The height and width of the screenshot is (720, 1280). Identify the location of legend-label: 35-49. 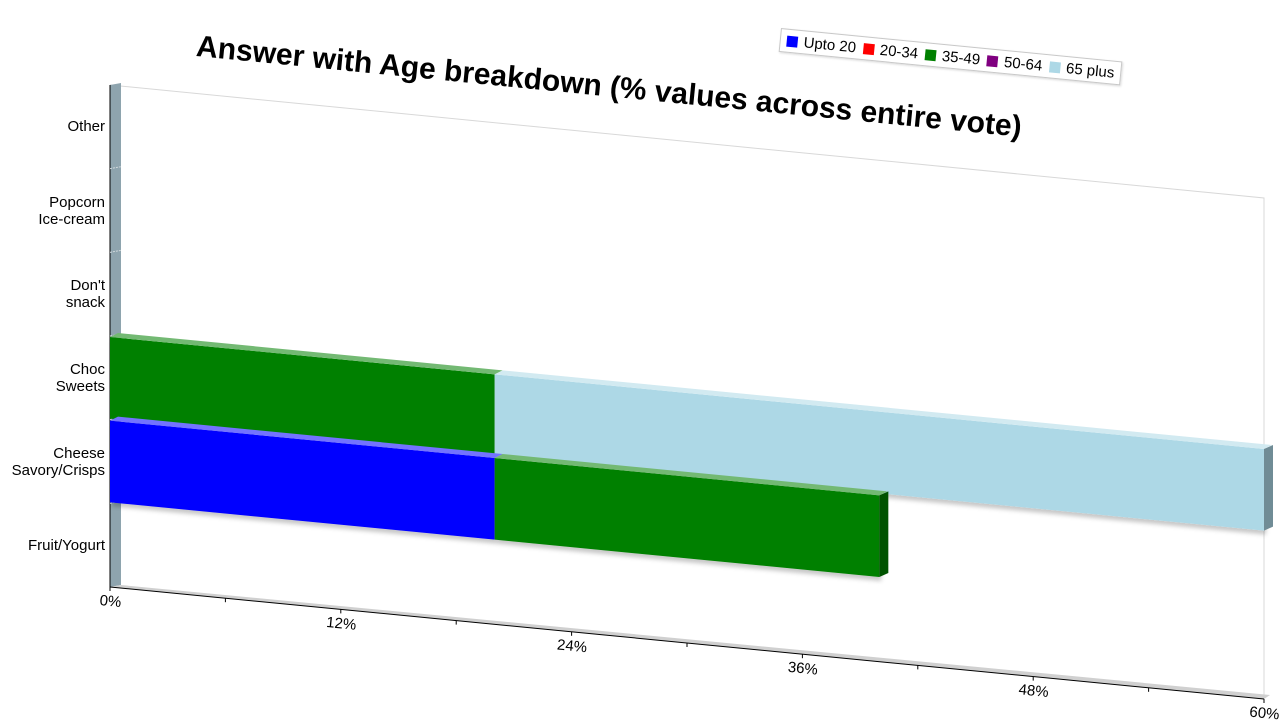
(961, 58).